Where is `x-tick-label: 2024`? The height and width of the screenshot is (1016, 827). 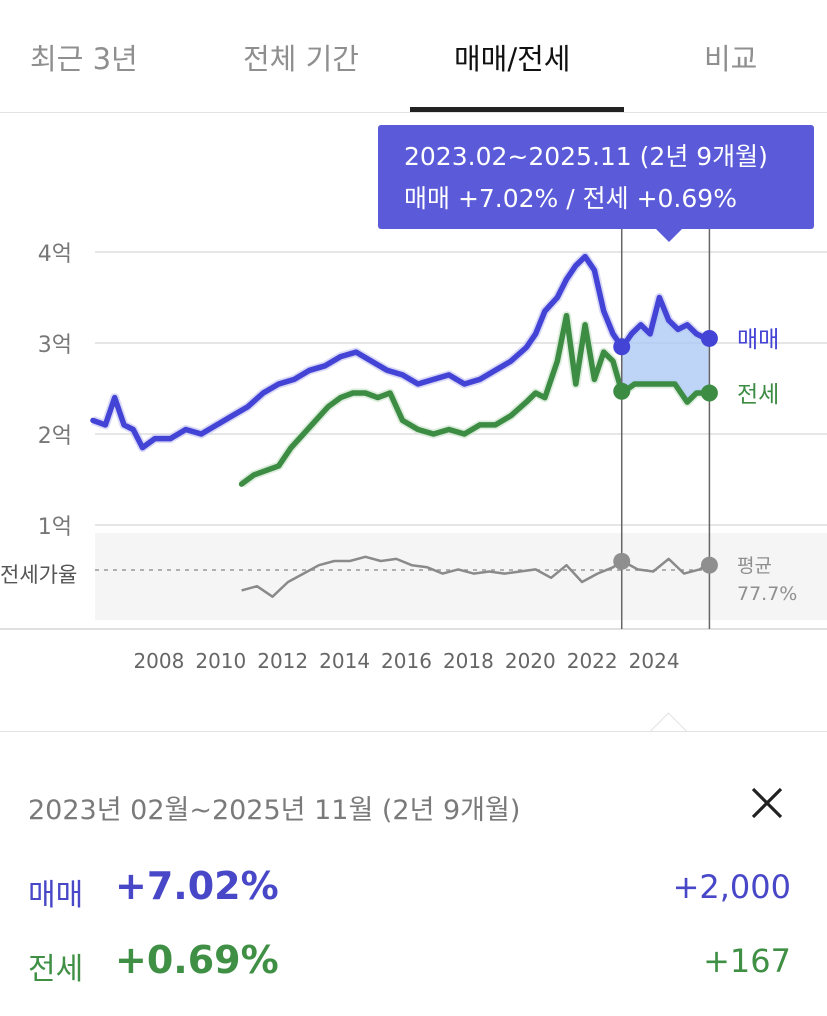 x-tick-label: 2024 is located at coordinates (654, 661).